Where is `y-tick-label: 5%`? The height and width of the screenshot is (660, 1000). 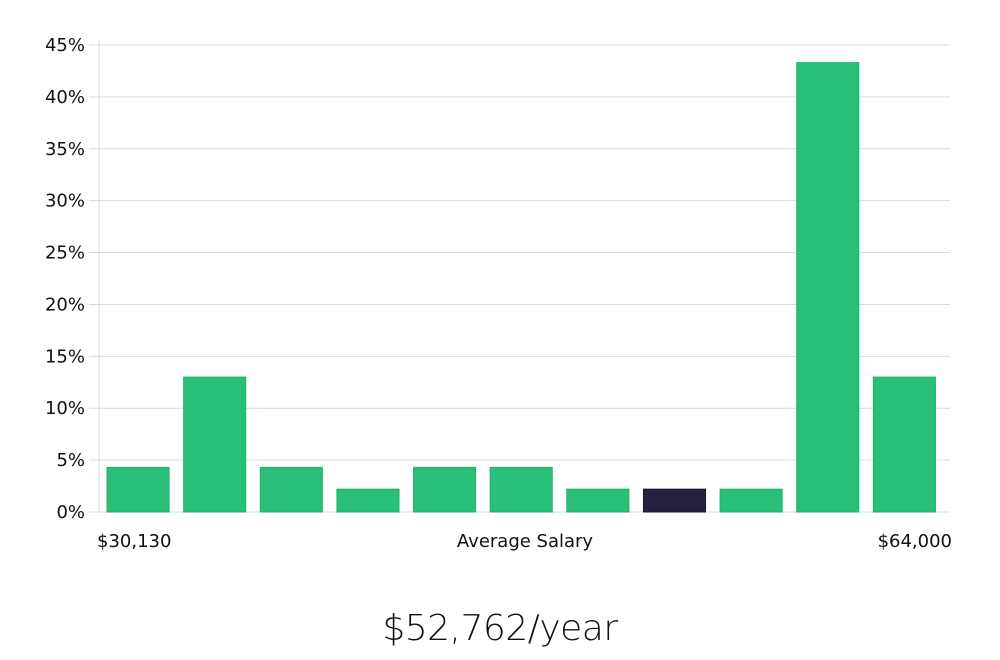
y-tick-label: 5% is located at coordinates (70, 460).